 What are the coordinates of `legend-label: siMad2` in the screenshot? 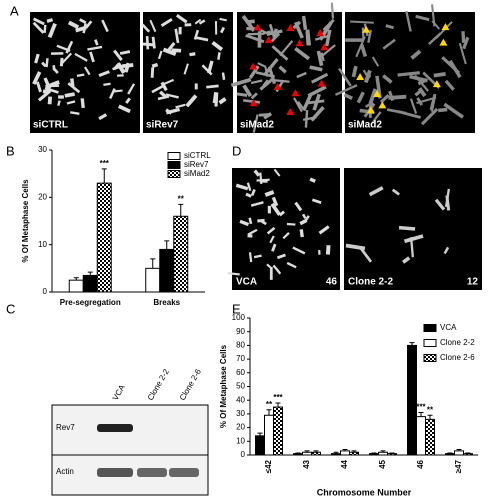 It's located at (197, 173).